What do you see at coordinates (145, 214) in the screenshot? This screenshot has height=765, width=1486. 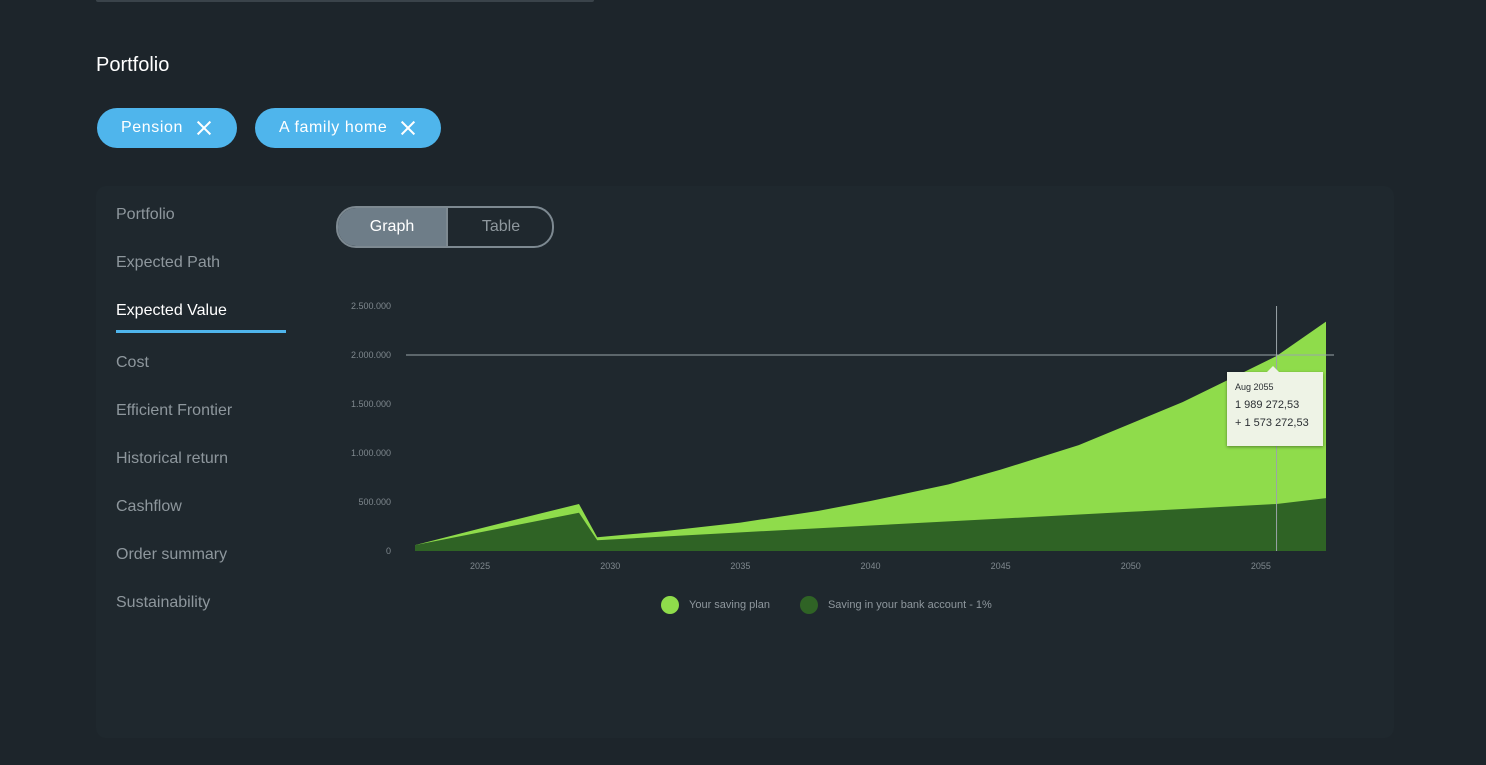 I see `side-nav-item-portfolio: Portfolio` at bounding box center [145, 214].